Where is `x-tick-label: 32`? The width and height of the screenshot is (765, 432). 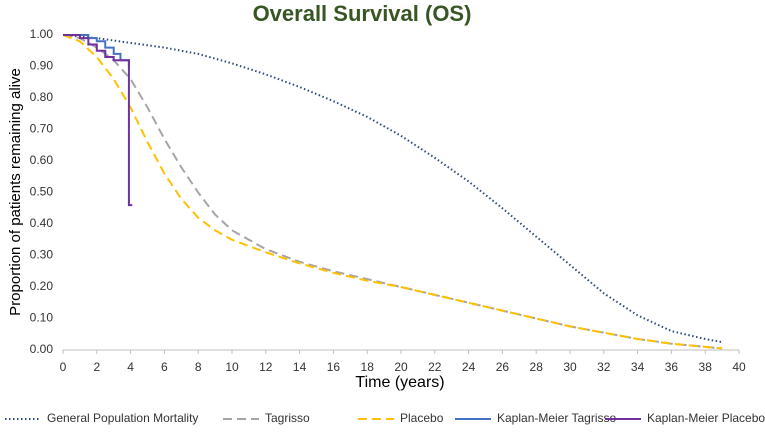 x-tick-label: 32 is located at coordinates (604, 367).